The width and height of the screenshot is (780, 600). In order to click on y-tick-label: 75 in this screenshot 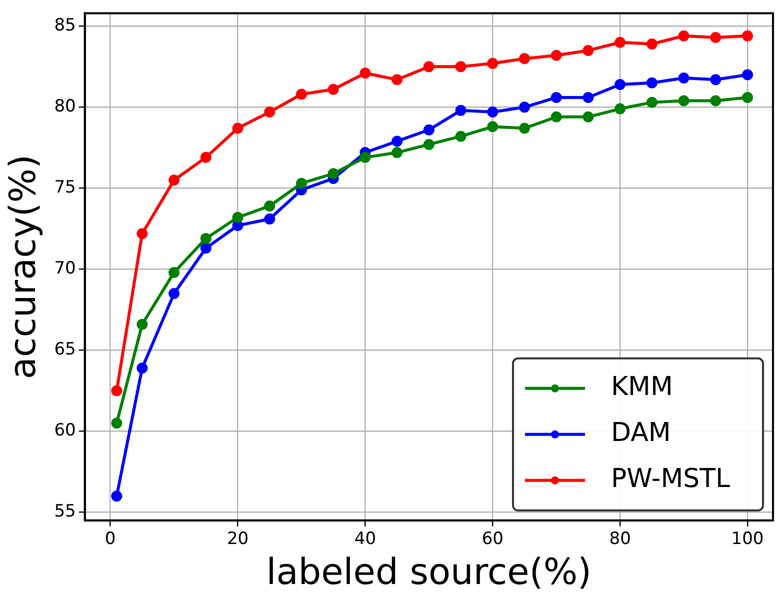, I will do `click(65, 188)`.